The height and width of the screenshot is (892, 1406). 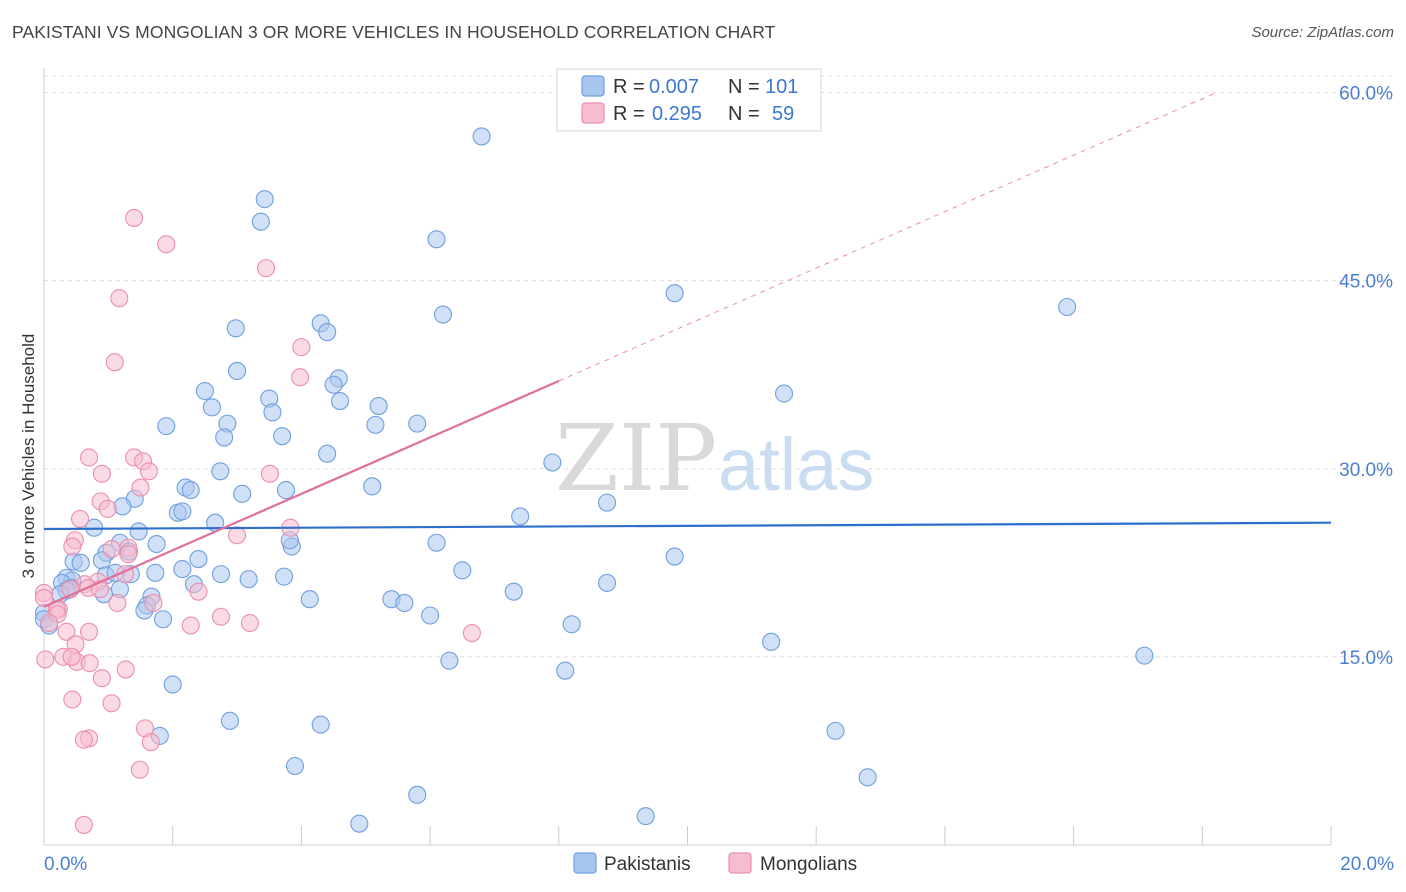 I want to click on bottom-legend-swatch-mongolians, so click(x=740, y=863).